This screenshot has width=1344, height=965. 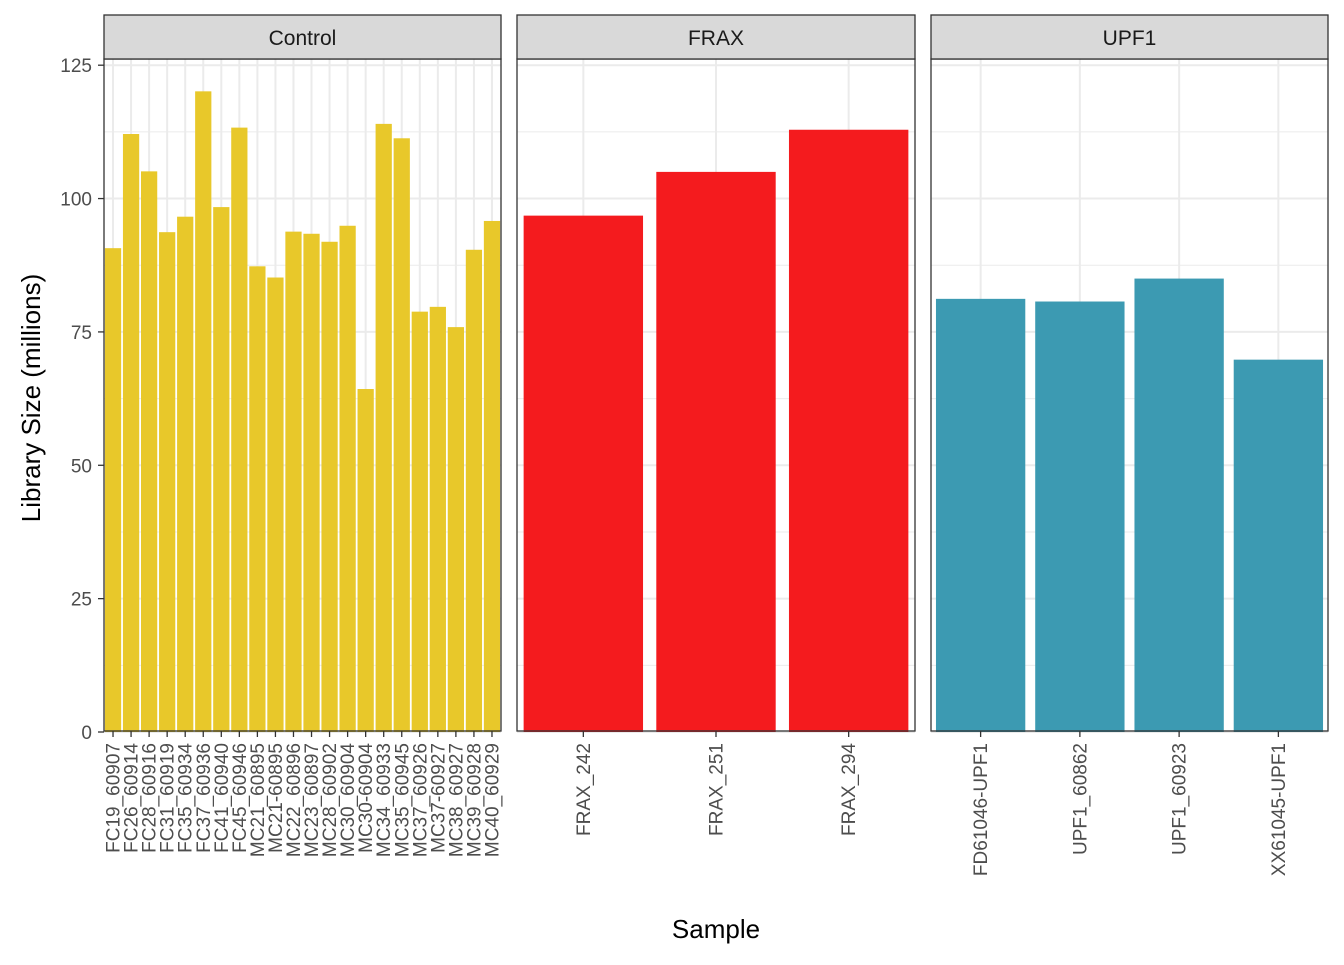 I want to click on x-tick-label: FC37_60936, so click(x=204, y=798).